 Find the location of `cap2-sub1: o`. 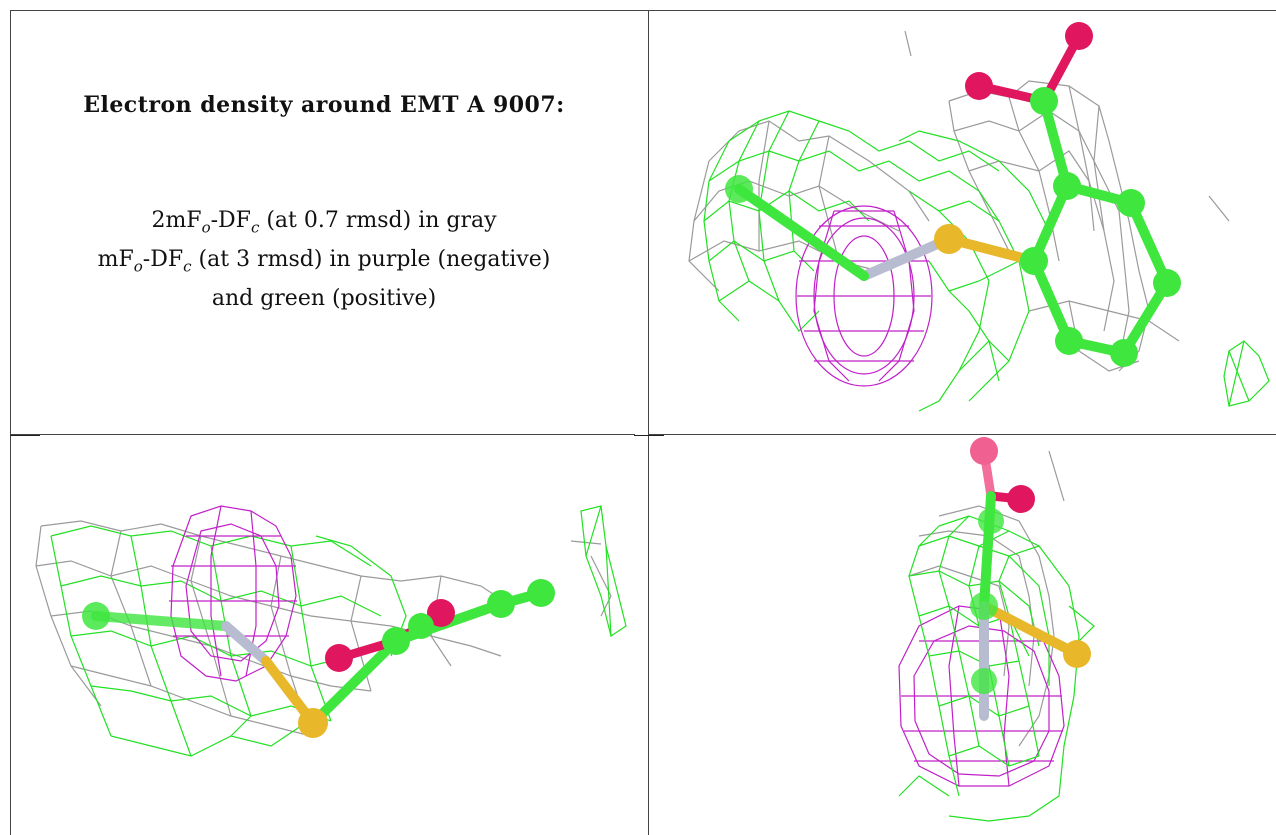

cap2-sub1: o is located at coordinates (138, 266).